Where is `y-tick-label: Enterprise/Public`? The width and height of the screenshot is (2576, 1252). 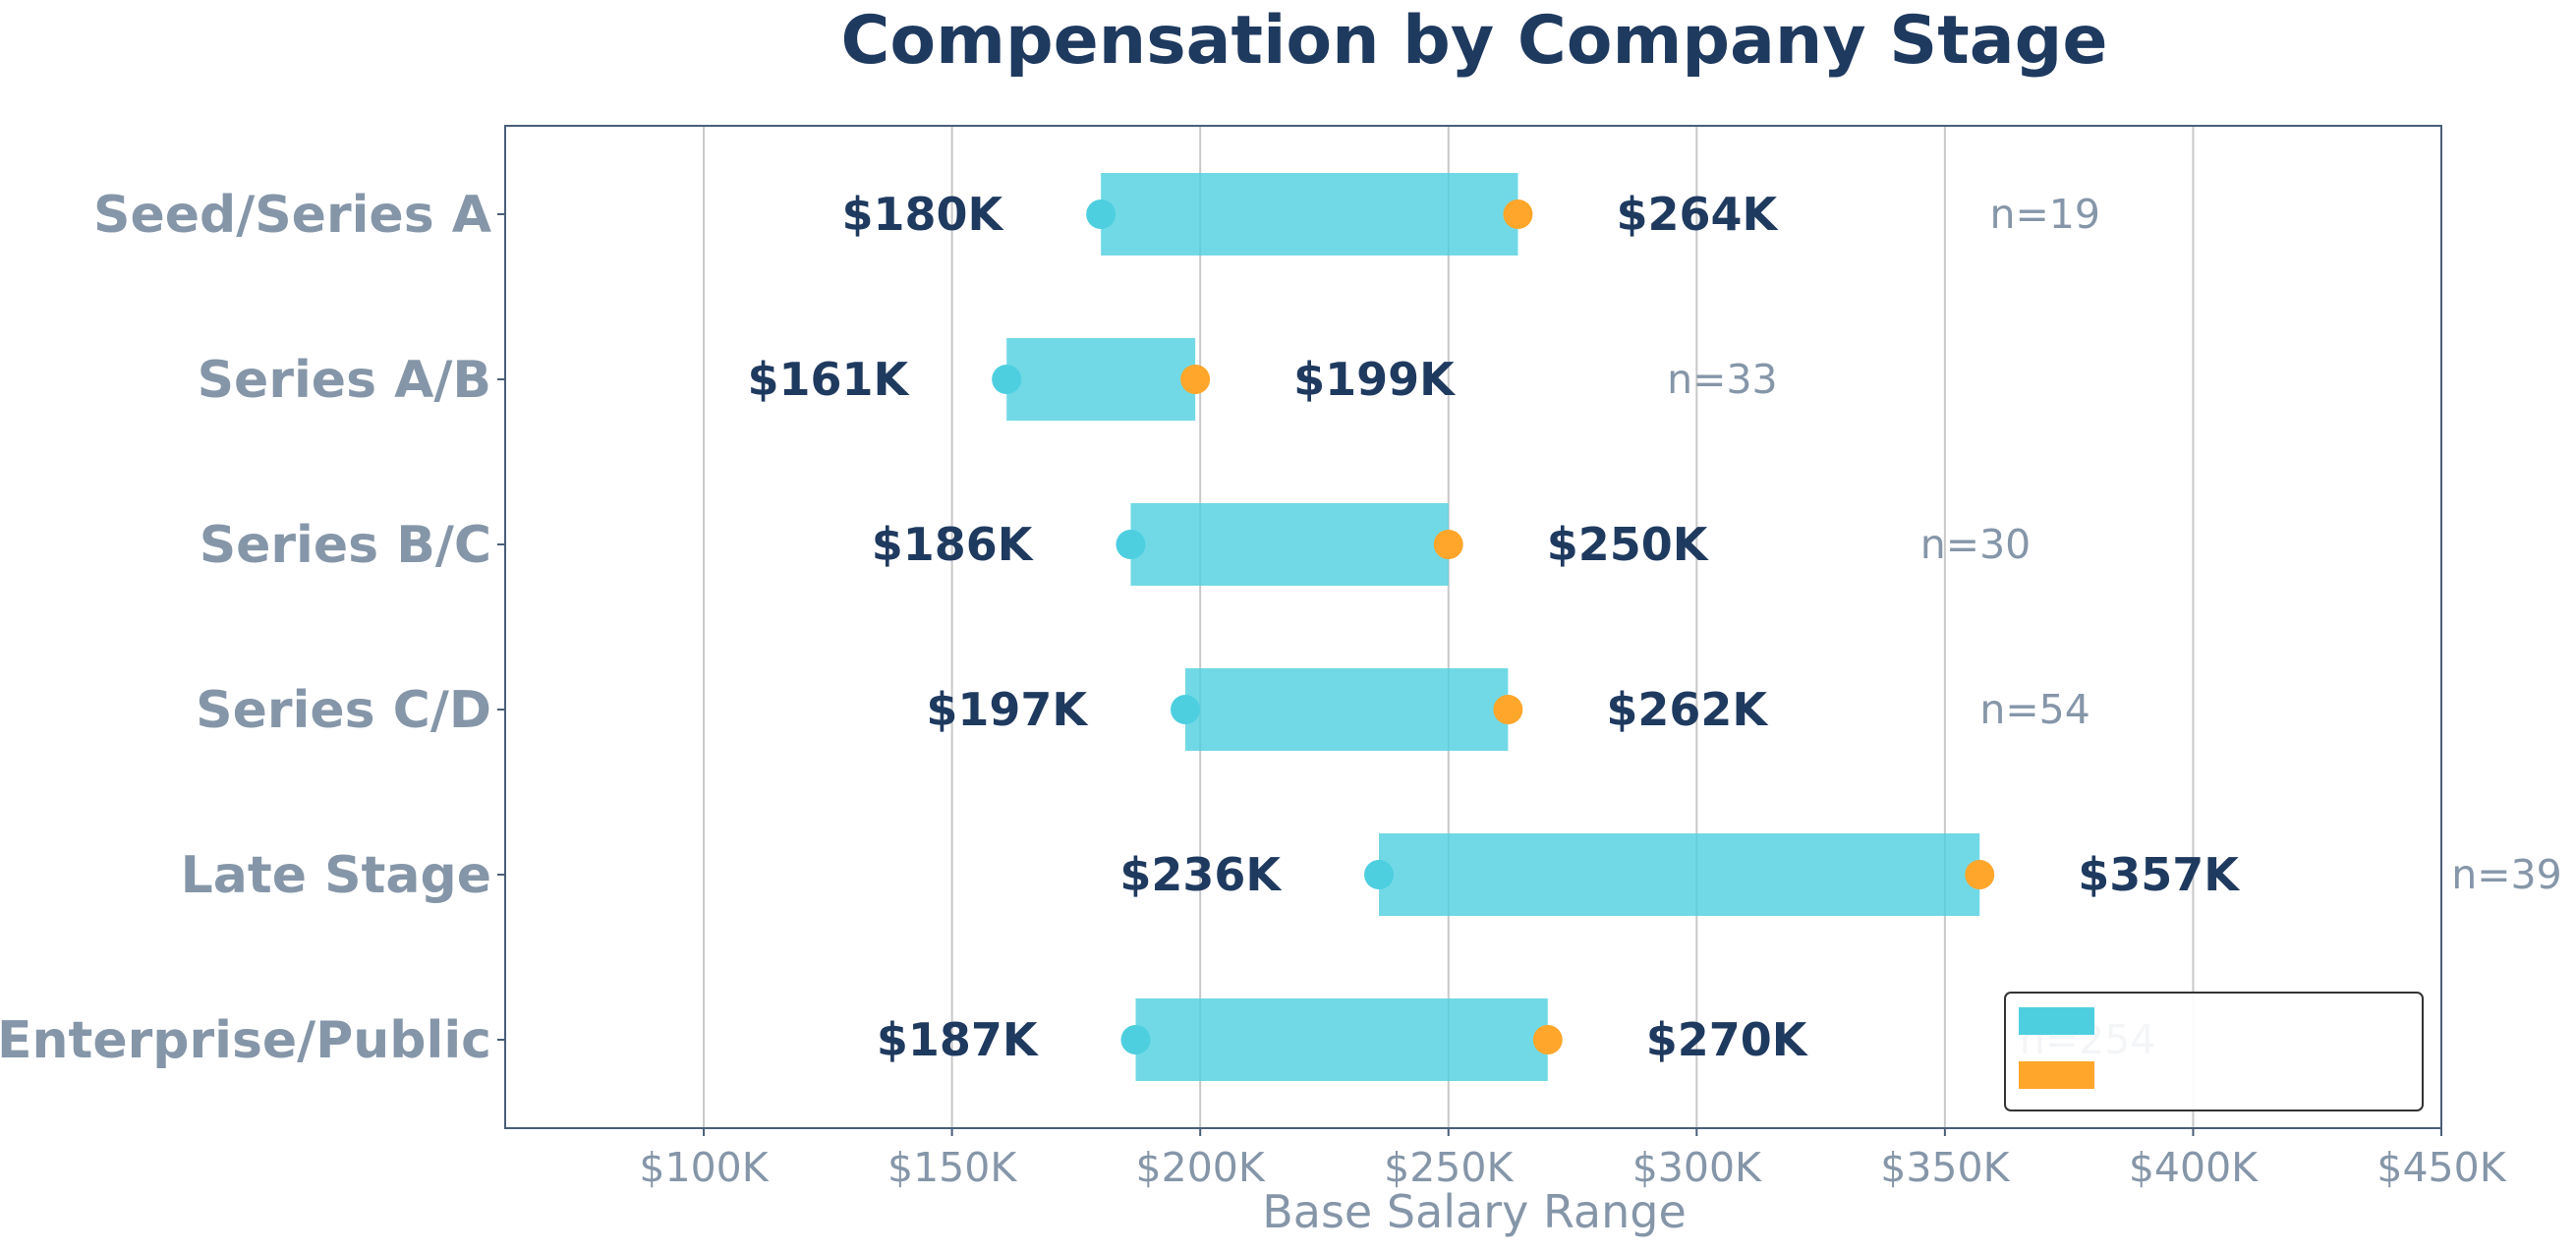 y-tick-label: Enterprise/Public is located at coordinates (246, 1040).